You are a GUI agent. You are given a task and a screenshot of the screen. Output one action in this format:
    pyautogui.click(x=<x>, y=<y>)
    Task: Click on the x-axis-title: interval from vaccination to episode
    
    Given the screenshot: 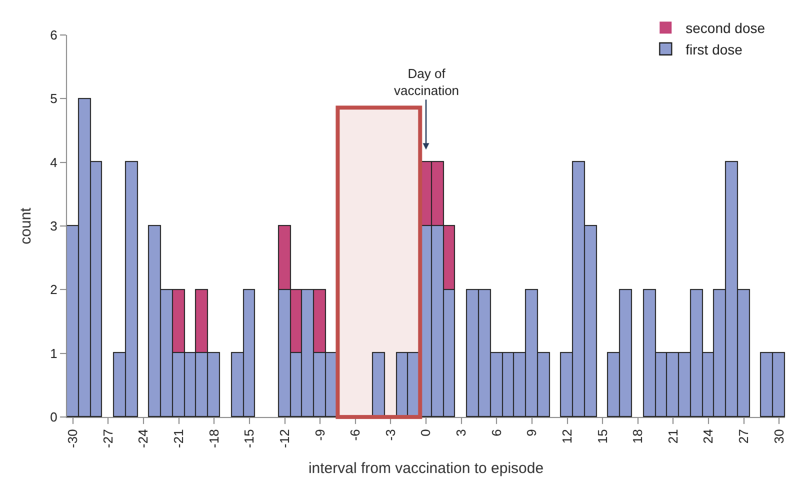 What is the action you would take?
    pyautogui.click(x=426, y=468)
    